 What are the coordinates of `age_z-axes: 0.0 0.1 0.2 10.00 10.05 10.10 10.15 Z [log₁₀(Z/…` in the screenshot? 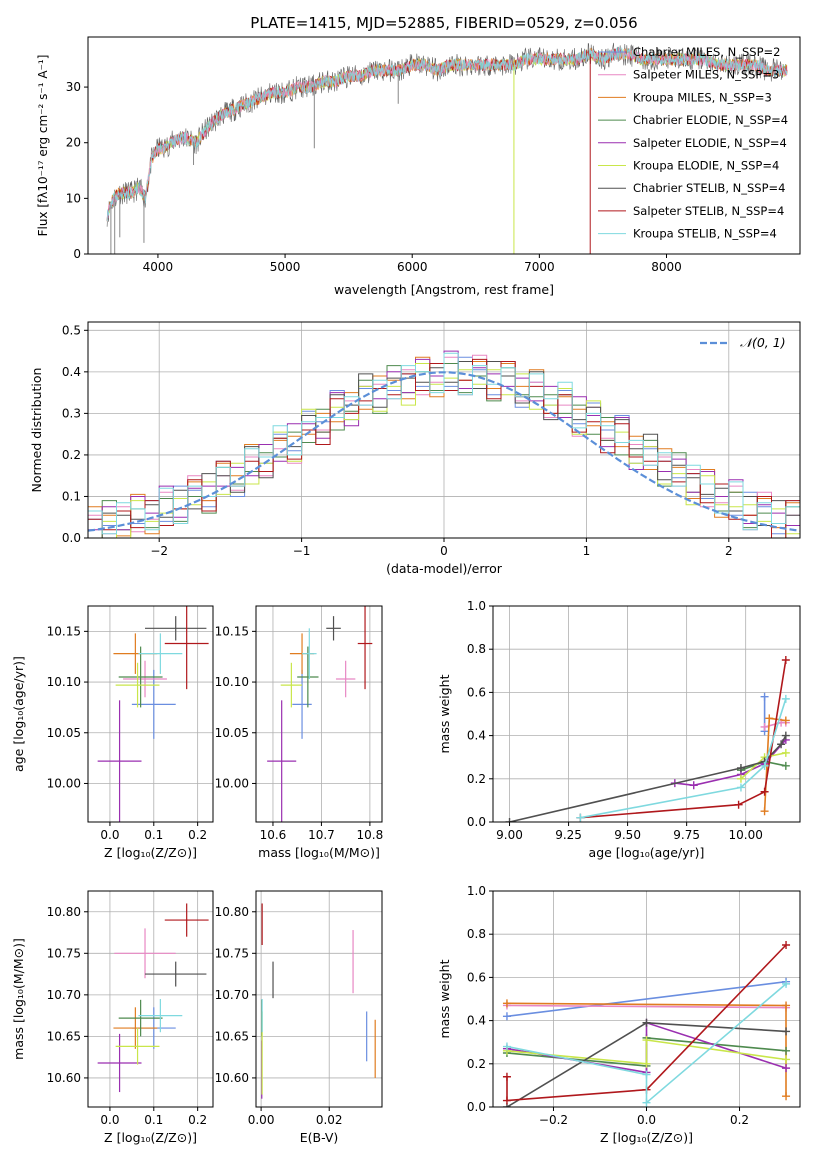 It's located at (112, 732).